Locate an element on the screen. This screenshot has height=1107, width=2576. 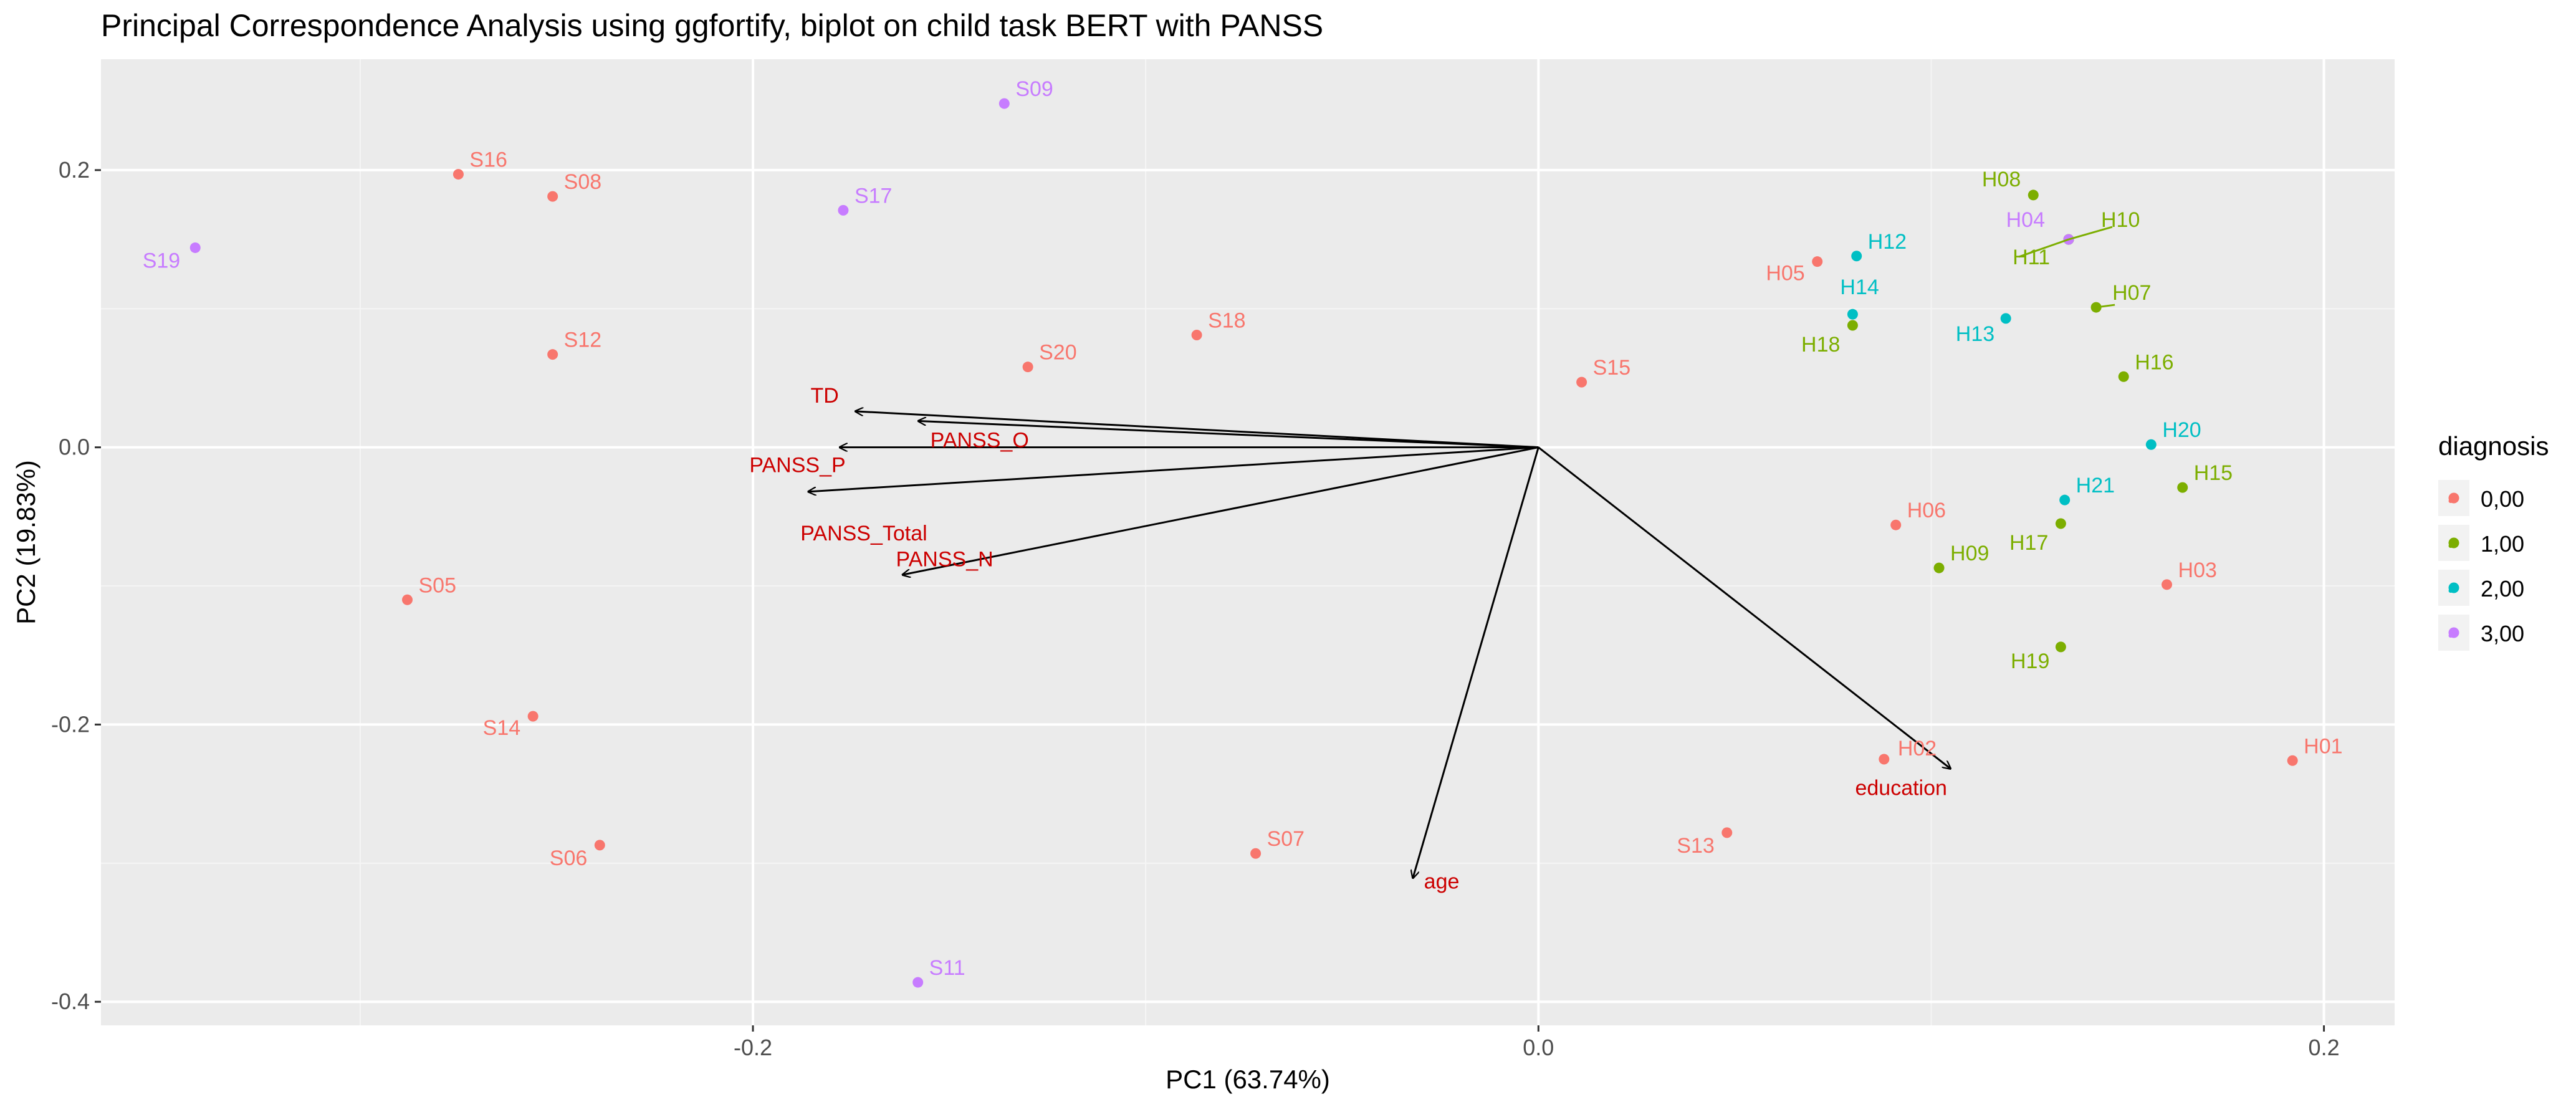
loading-arrow-td is located at coordinates (1197, 430).